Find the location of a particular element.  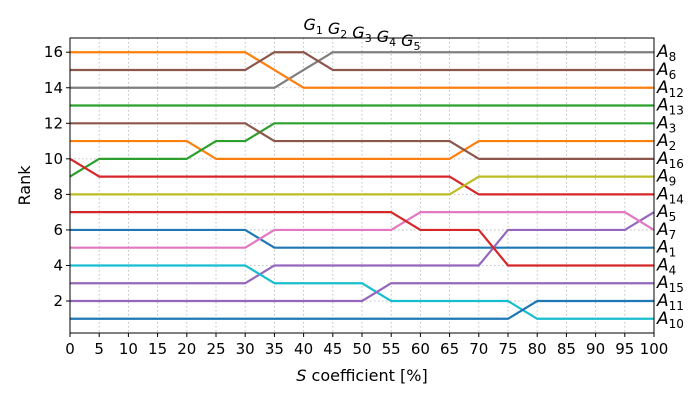

right-label-sub-13: 15 is located at coordinates (676, 288).